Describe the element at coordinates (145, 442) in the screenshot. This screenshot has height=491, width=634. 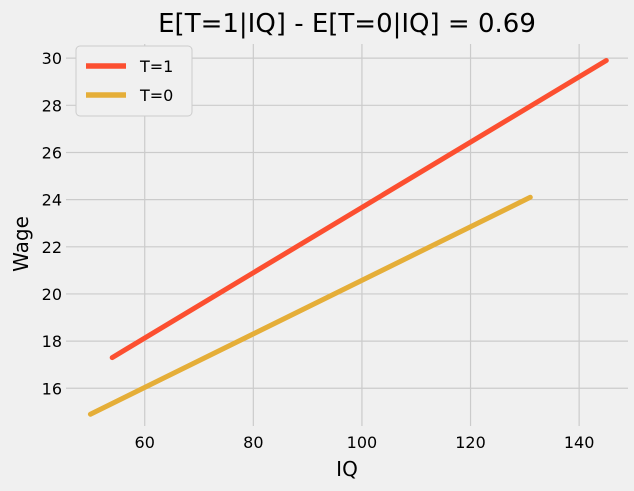
I see `x-tick-label: 60` at that location.